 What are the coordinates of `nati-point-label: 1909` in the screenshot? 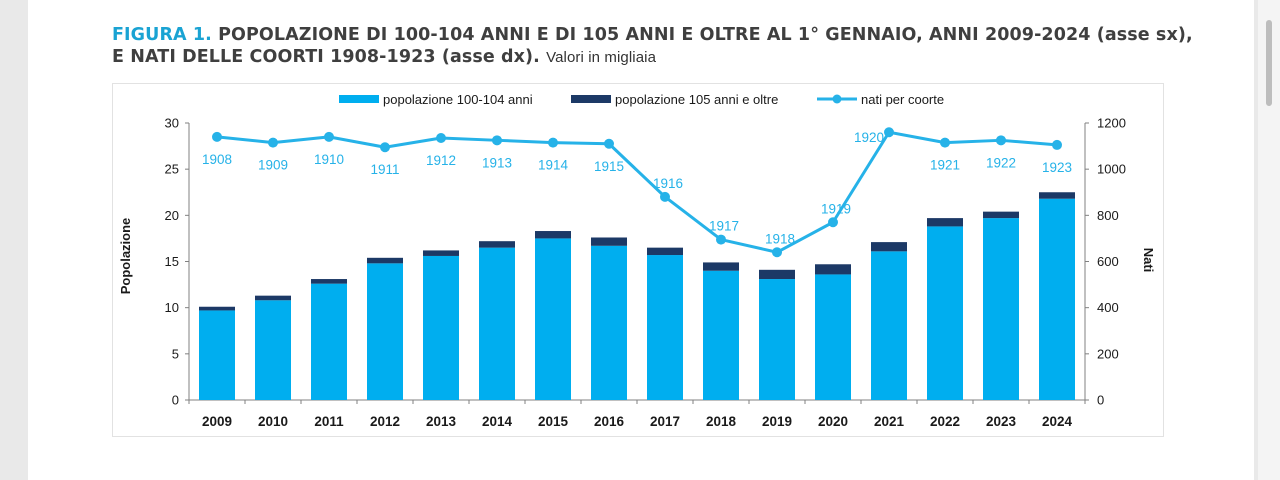 It's located at (273, 165).